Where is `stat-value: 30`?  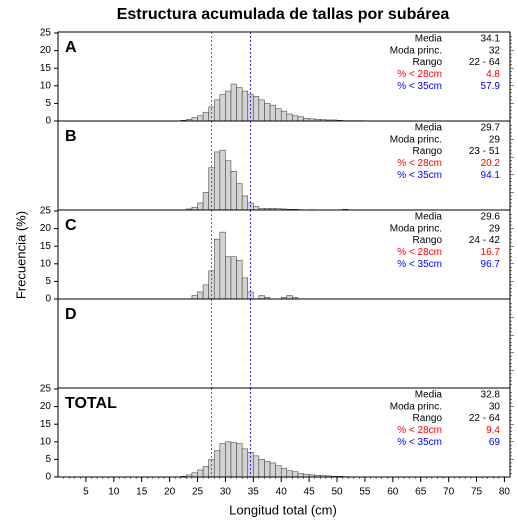
stat-value: 30 is located at coordinates (495, 406).